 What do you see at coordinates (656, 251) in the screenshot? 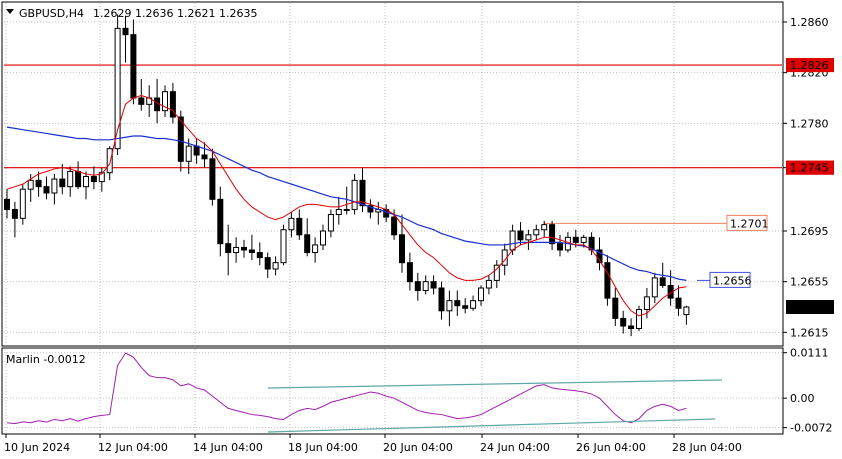
I see `target-lines: 1.2701 1.2656` at bounding box center [656, 251].